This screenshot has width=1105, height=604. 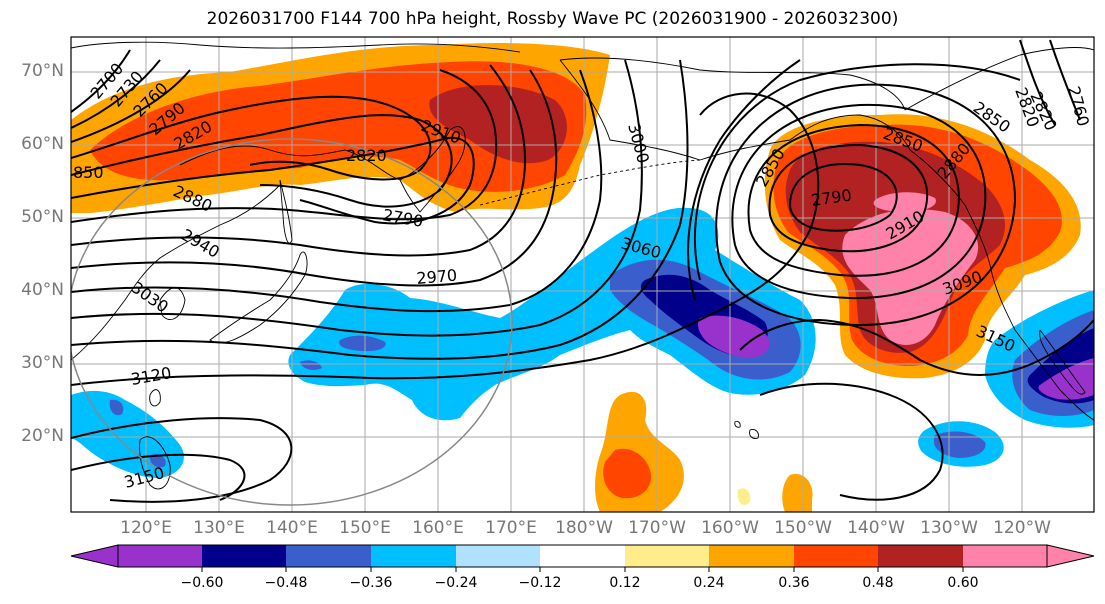 What do you see at coordinates (371, 583) in the screenshot?
I see `colorbar-tick-label: −0.36` at bounding box center [371, 583].